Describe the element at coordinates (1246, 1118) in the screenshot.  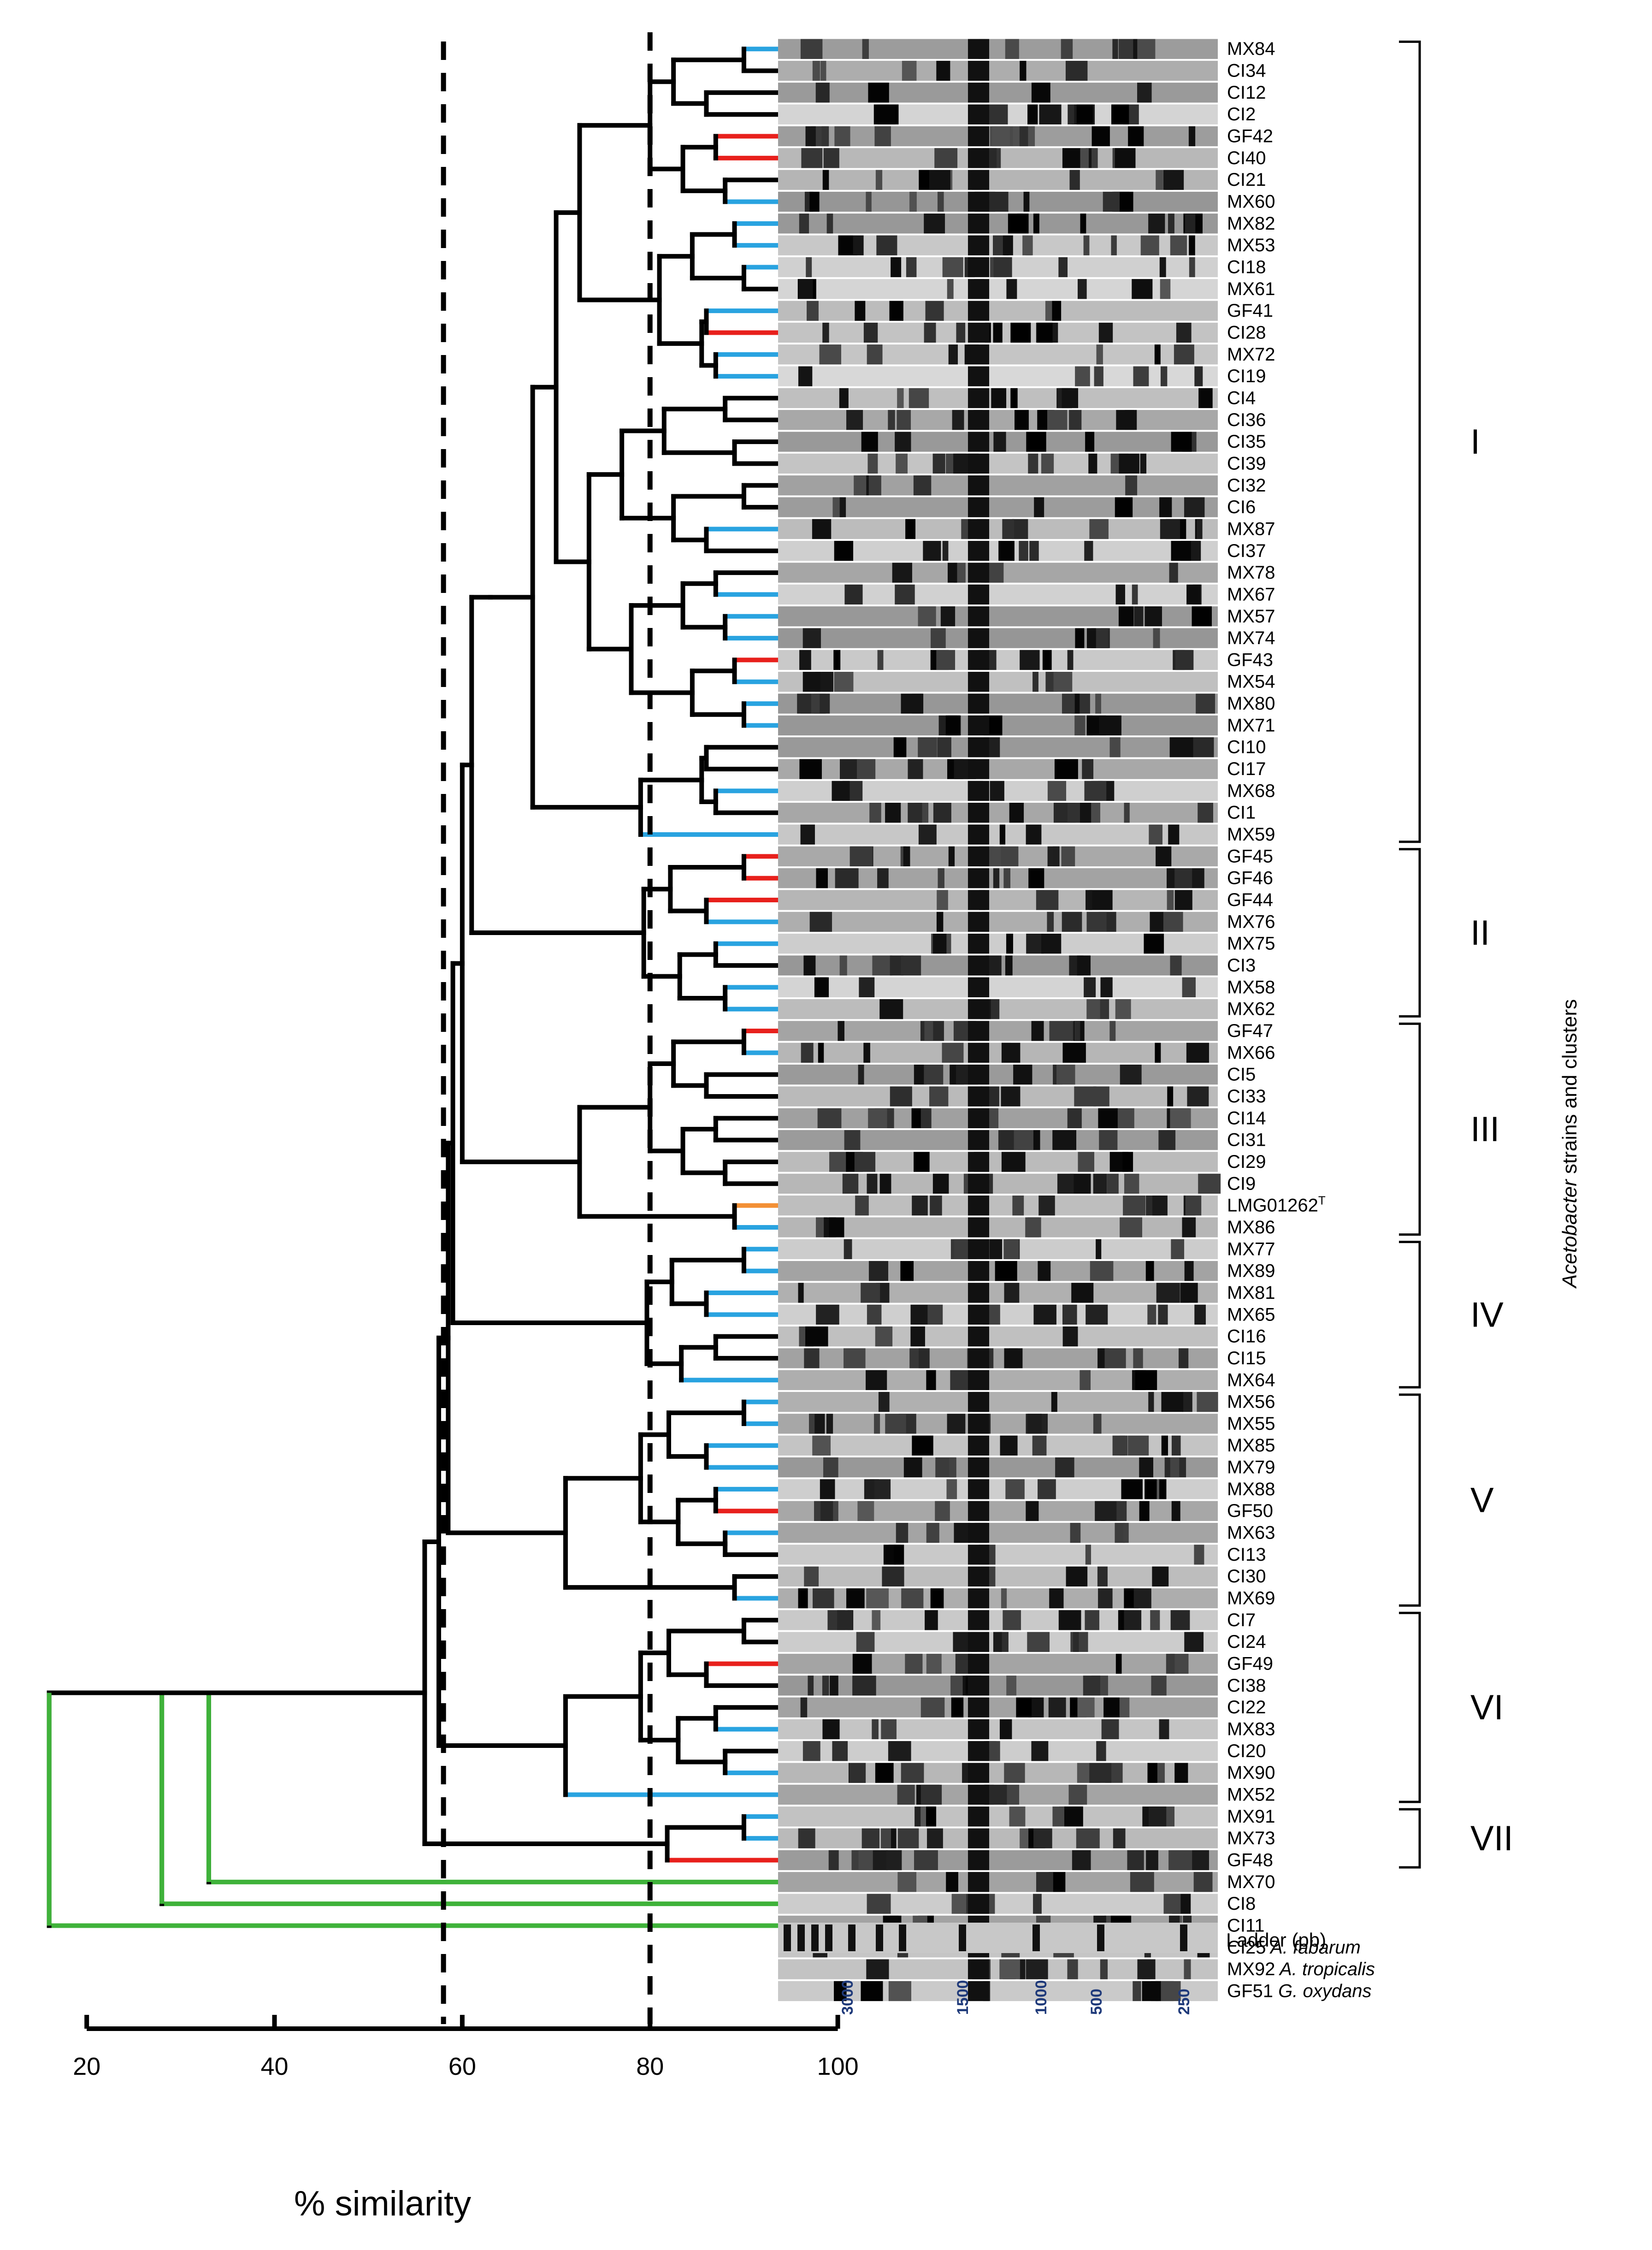
I see `strain-label: CI14` at that location.